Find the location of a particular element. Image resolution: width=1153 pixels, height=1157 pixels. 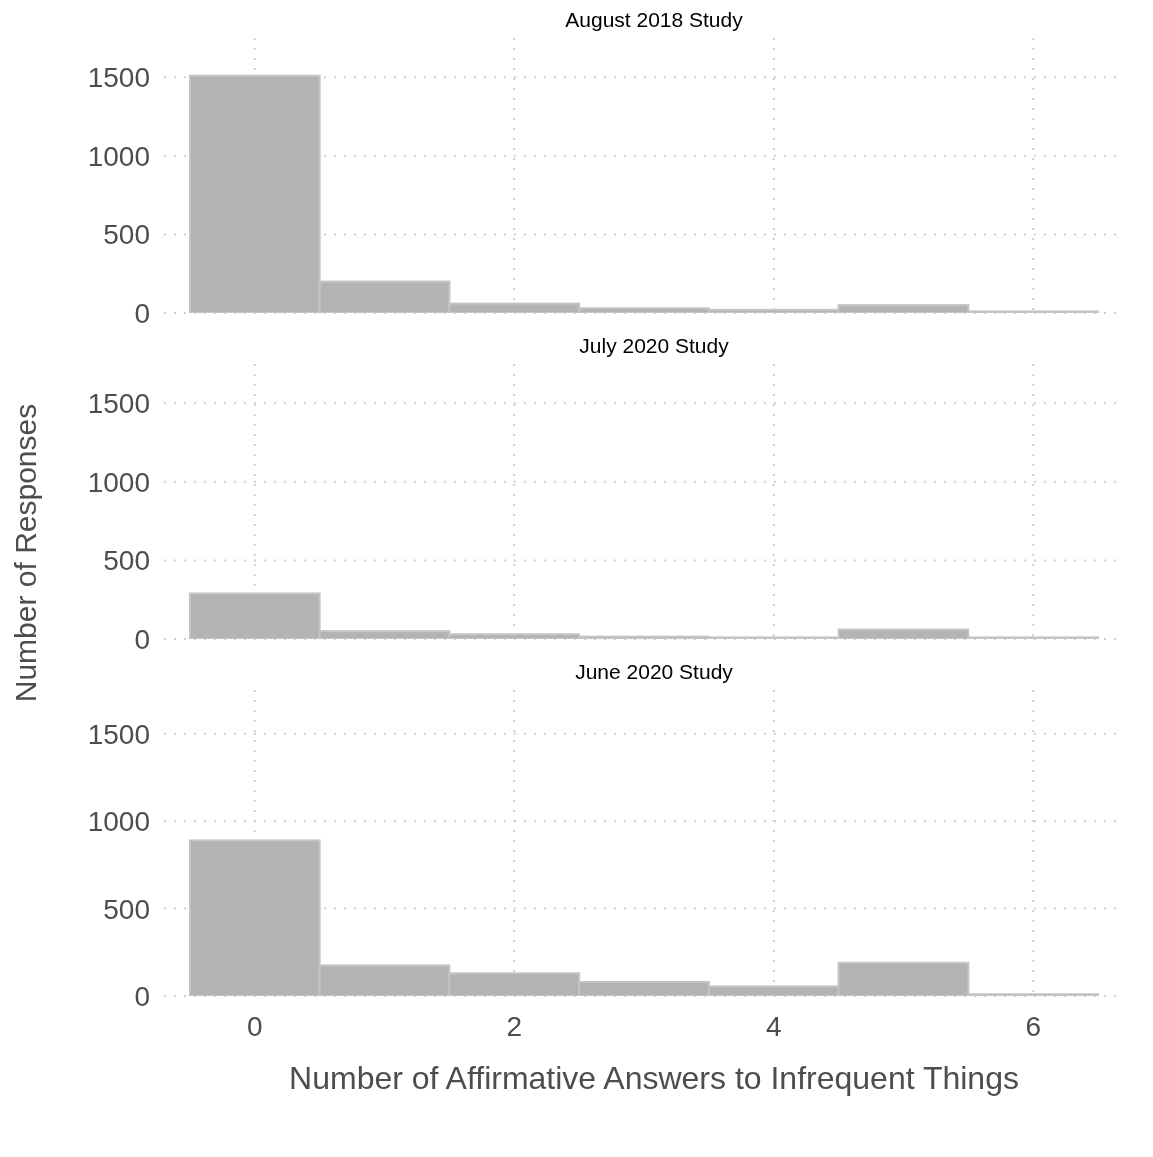

chart-title: June 2020 Study is located at coordinates (654, 672).